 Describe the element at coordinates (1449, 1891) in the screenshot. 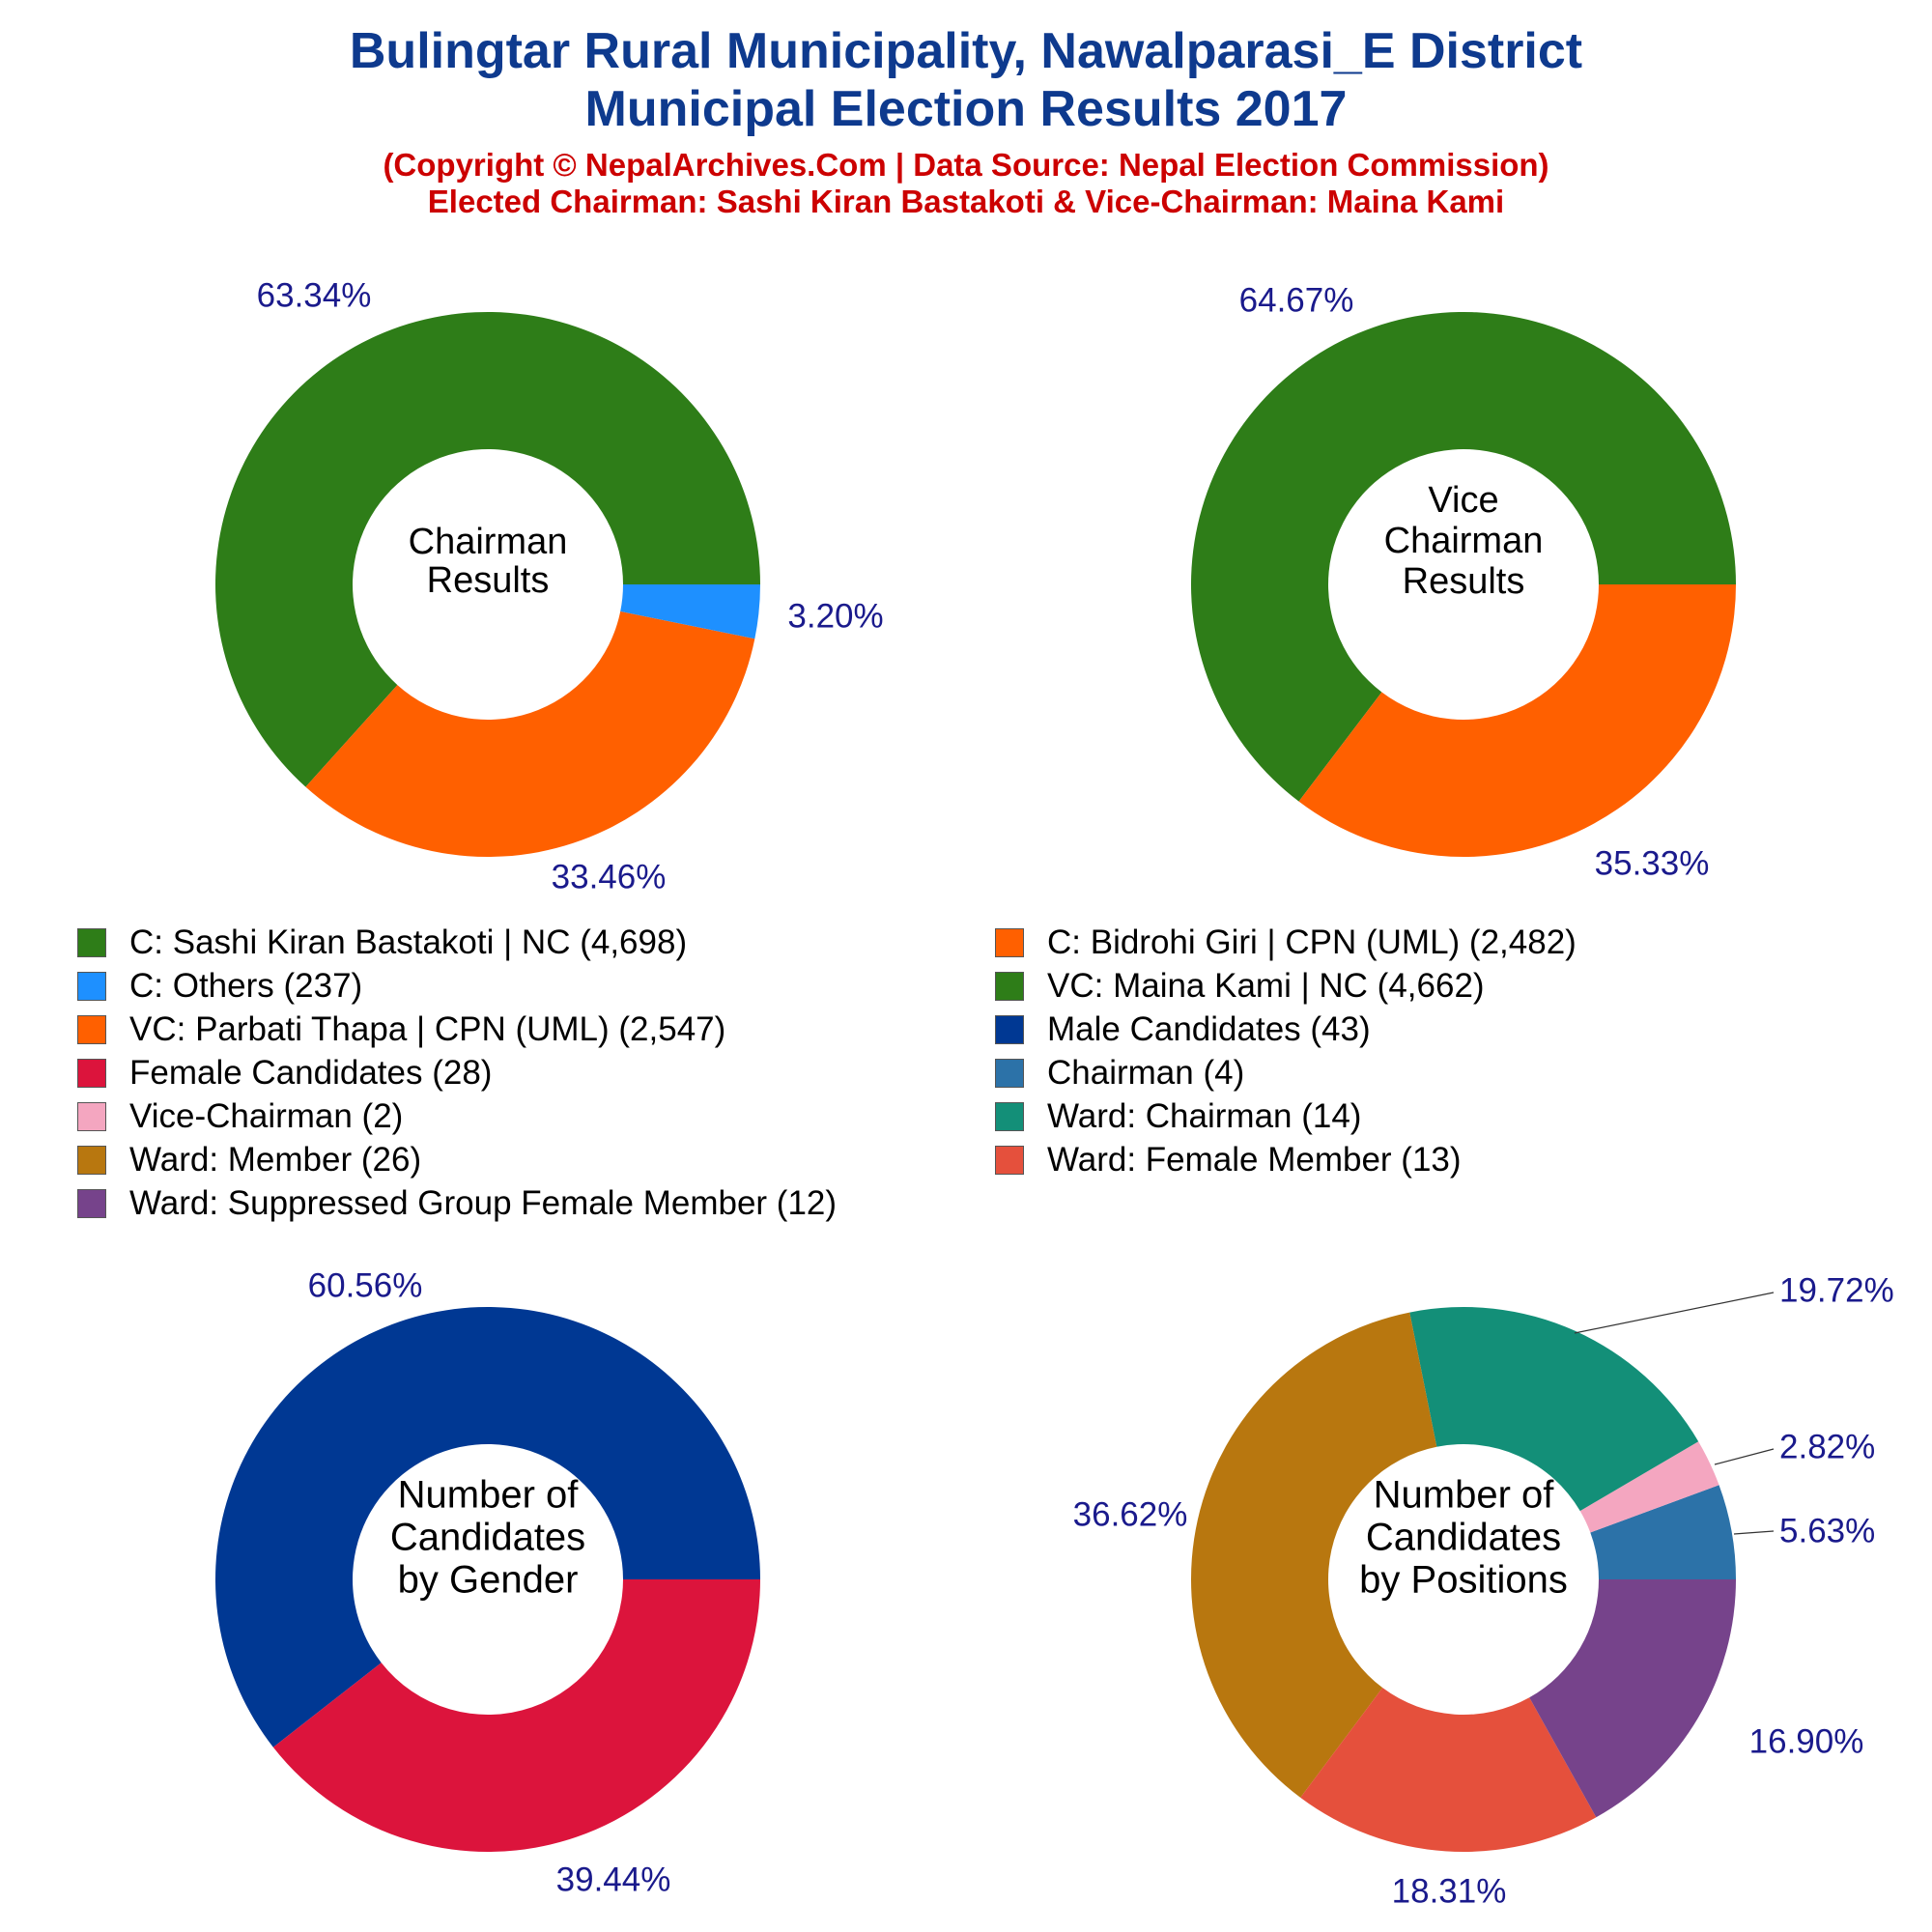

I see `percent-label: 18.31%` at that location.